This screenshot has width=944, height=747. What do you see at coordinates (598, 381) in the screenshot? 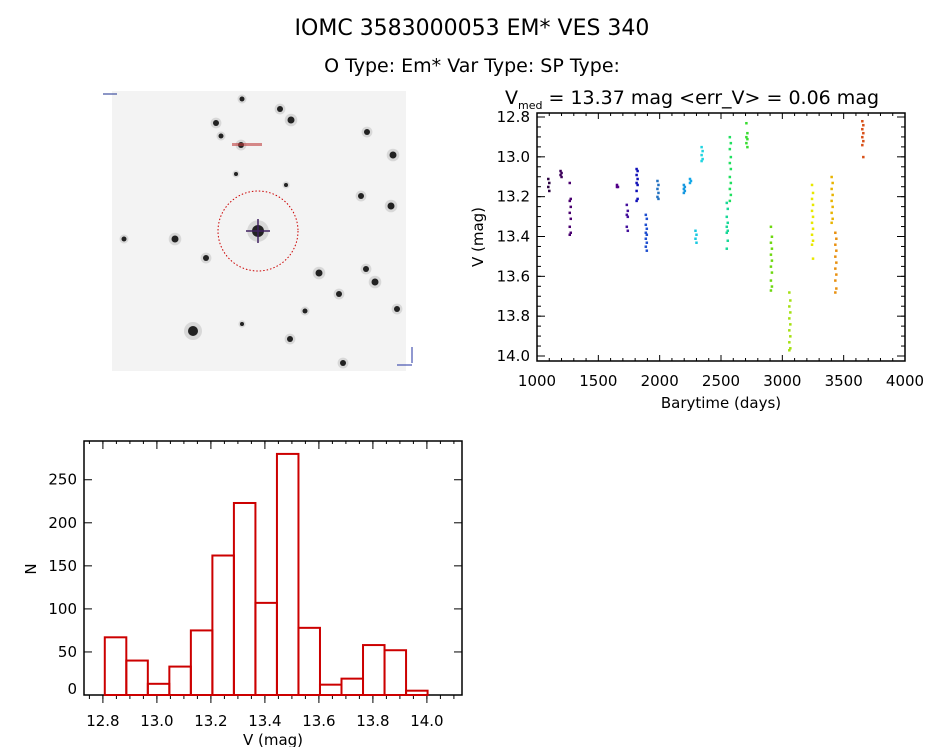
I see `lc-xtick-label: 1500` at bounding box center [598, 381].